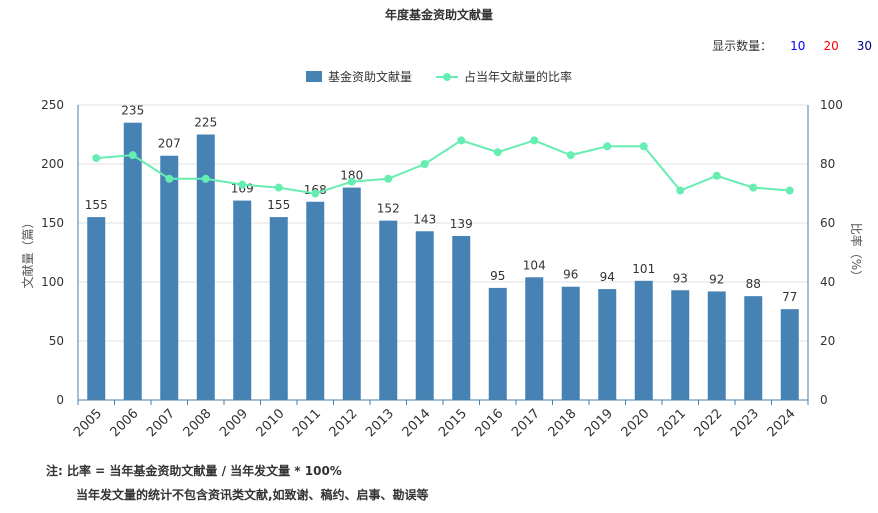  Describe the element at coordinates (497, 152) in the screenshot. I see `ratio-point-2016` at that location.